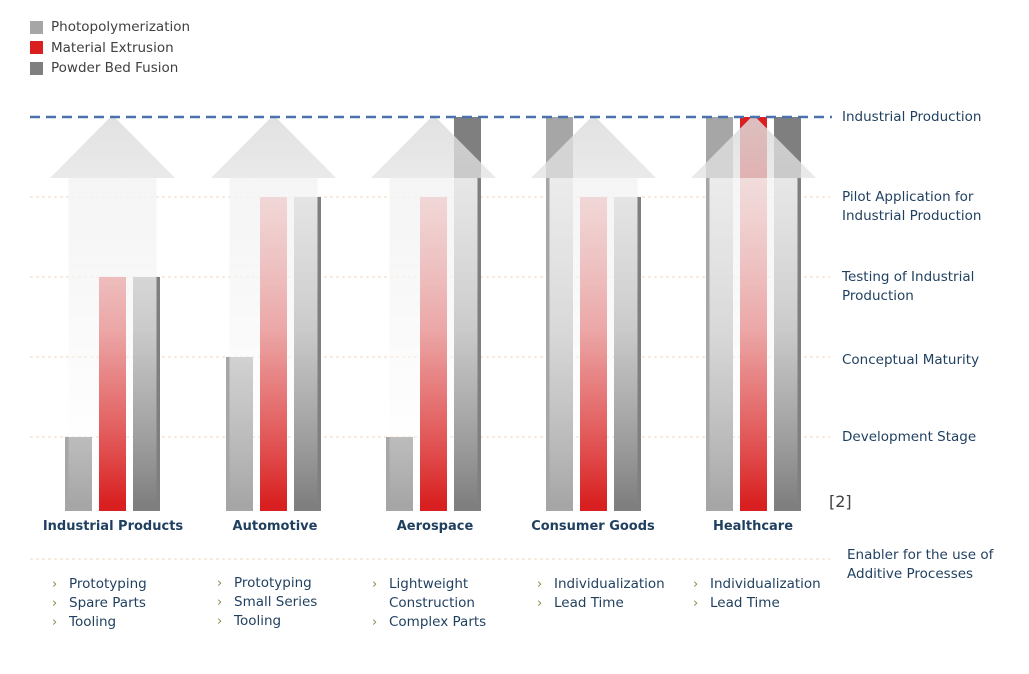  I want to click on legend-item-powder-bed-fusion: Powder Bed Fusion, so click(110, 68).